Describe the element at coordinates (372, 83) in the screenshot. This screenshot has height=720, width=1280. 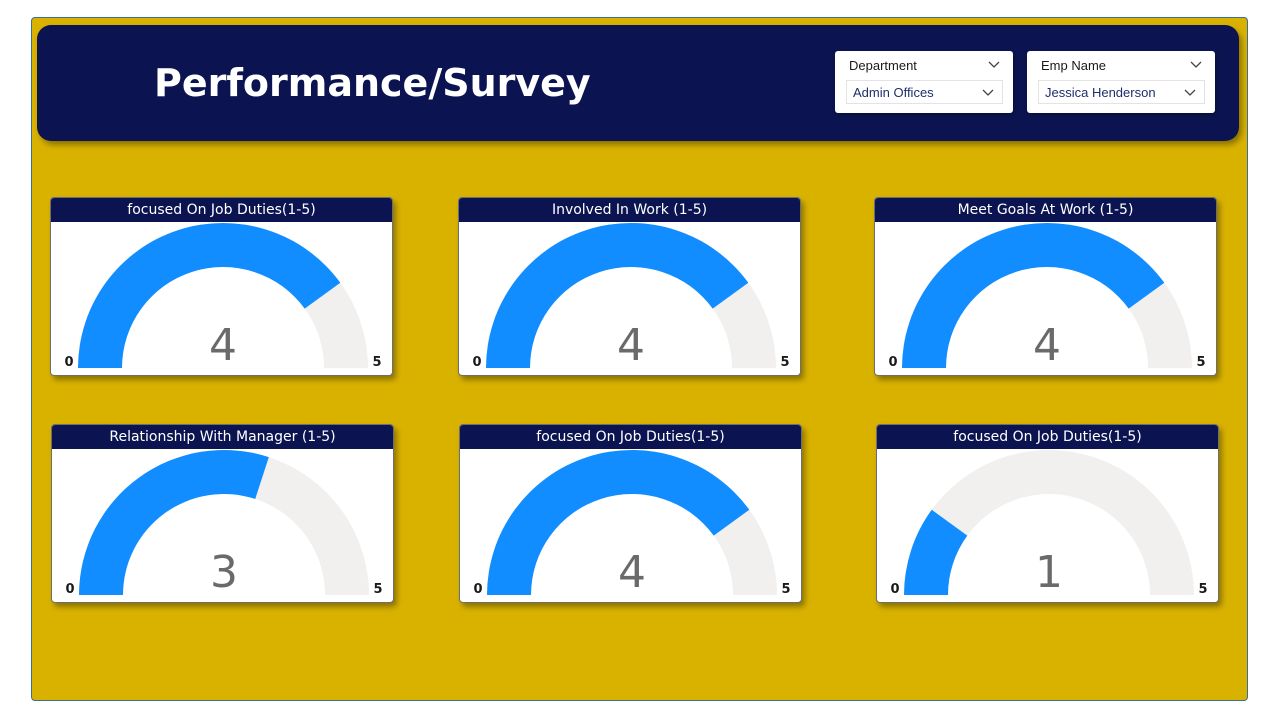
I see `page-title: Performance/Survey` at that location.